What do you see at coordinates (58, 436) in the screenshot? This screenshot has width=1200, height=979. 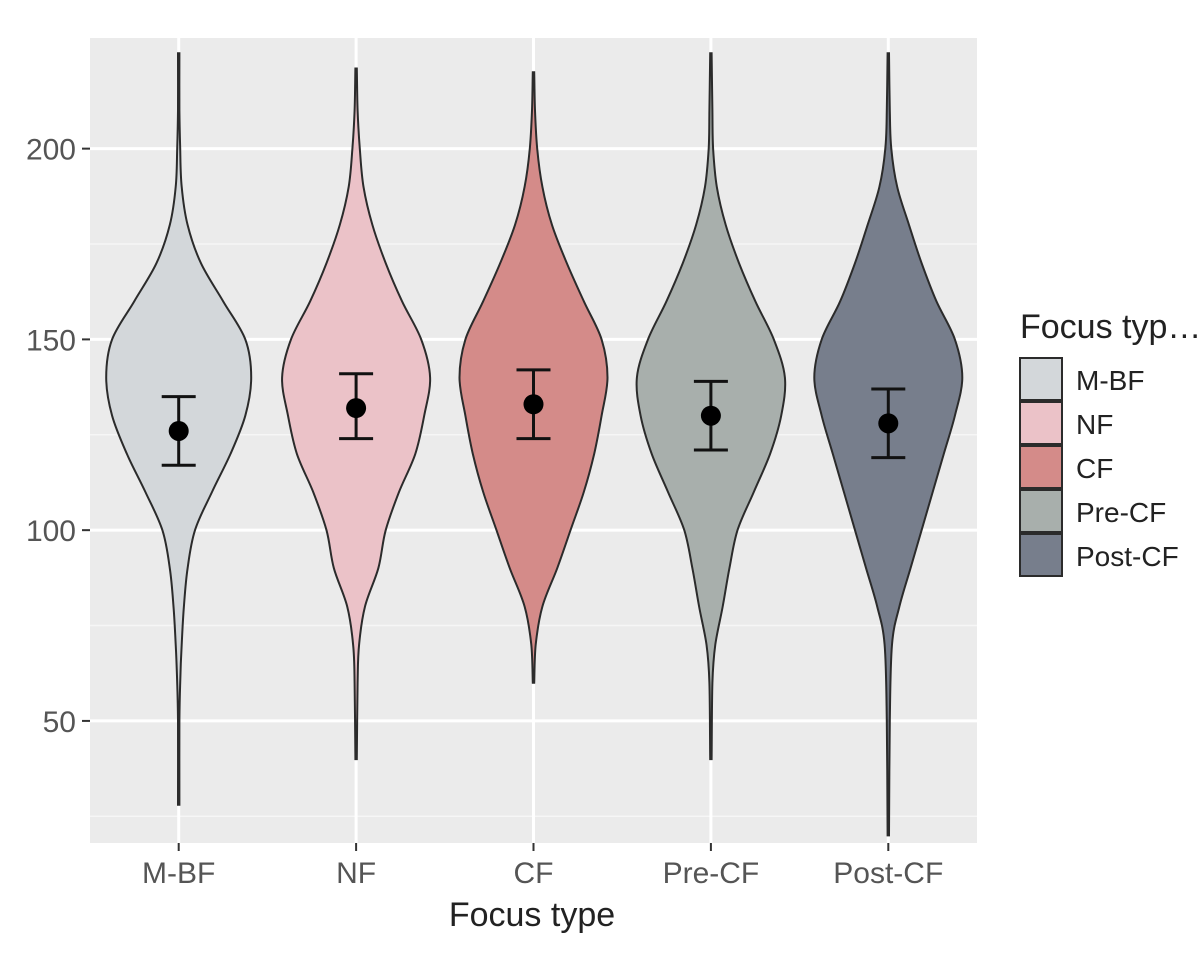 I see `y-axis: 50 100 150 200` at bounding box center [58, 436].